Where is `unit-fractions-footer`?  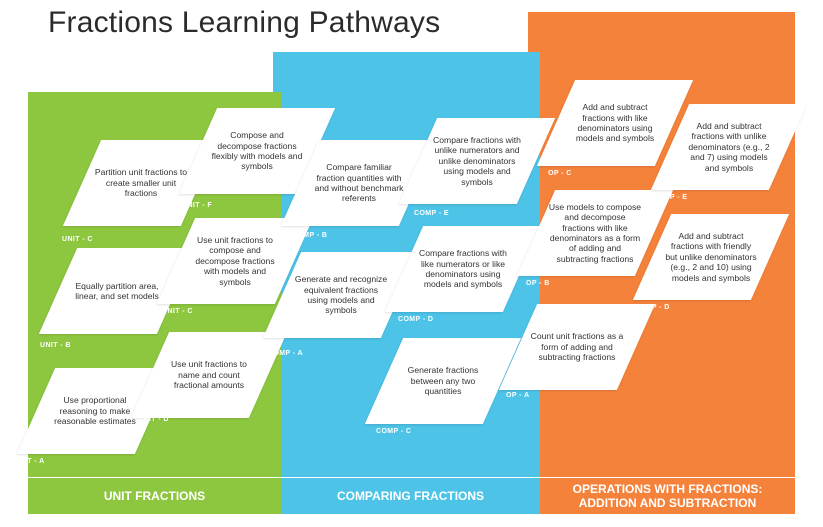
unit-fractions-footer is located at coordinates (154, 496).